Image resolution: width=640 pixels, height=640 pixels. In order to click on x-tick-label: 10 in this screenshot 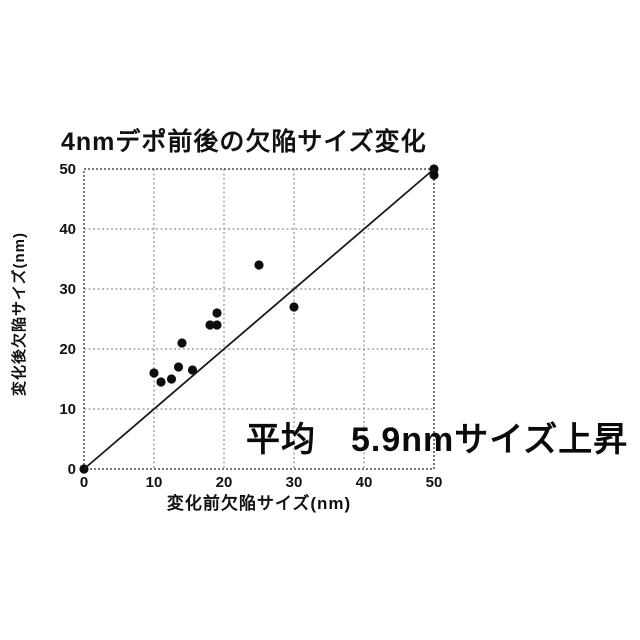, I will do `click(154, 482)`.